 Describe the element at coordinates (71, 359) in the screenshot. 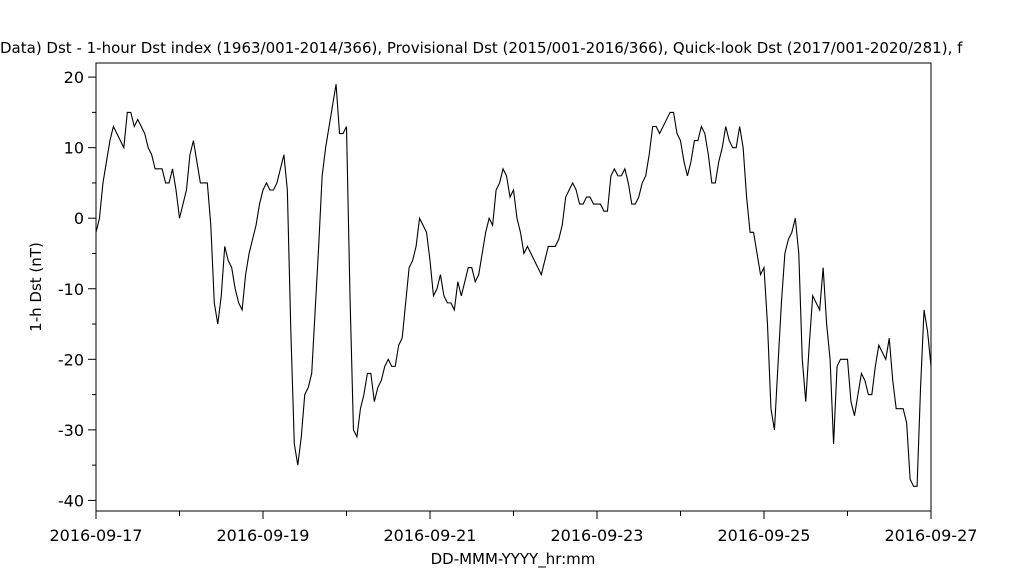

I see `y-tick-label-4: -20` at that location.